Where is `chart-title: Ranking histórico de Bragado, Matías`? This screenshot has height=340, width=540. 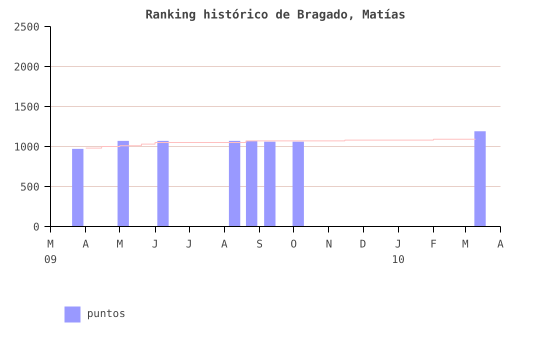 chart-title: Ranking histórico de Bragado, Matías is located at coordinates (275, 15).